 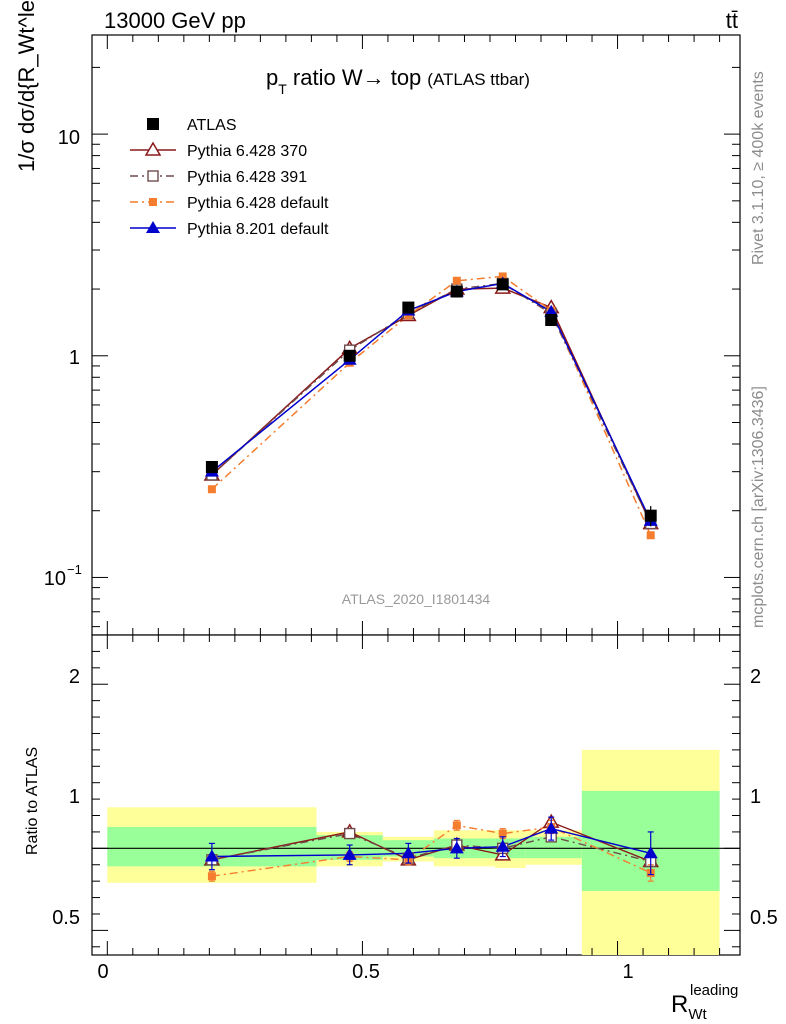 I want to click on mcplots-label: mcplots.cern.ch [arXiv:1306.3436], so click(x=758, y=507).